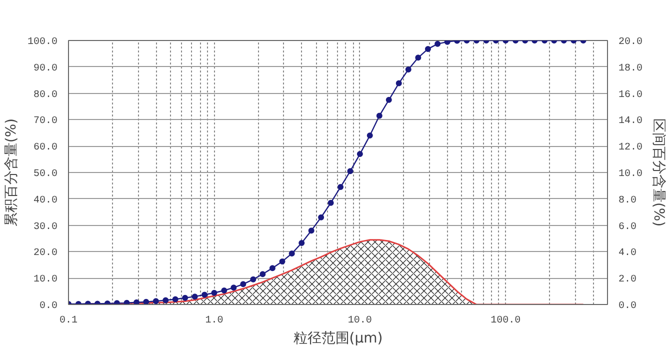 This screenshot has width=669, height=349. What do you see at coordinates (630, 68) in the screenshot?
I see `y2-tick-label: 18.0` at bounding box center [630, 68].